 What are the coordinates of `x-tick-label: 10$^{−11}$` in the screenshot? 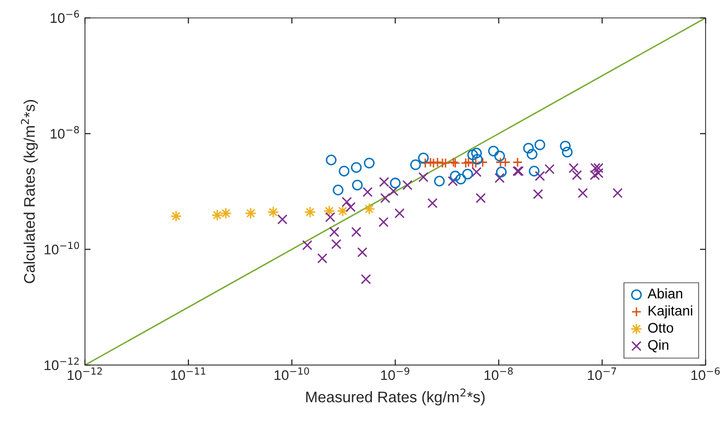 It's located at (188, 374).